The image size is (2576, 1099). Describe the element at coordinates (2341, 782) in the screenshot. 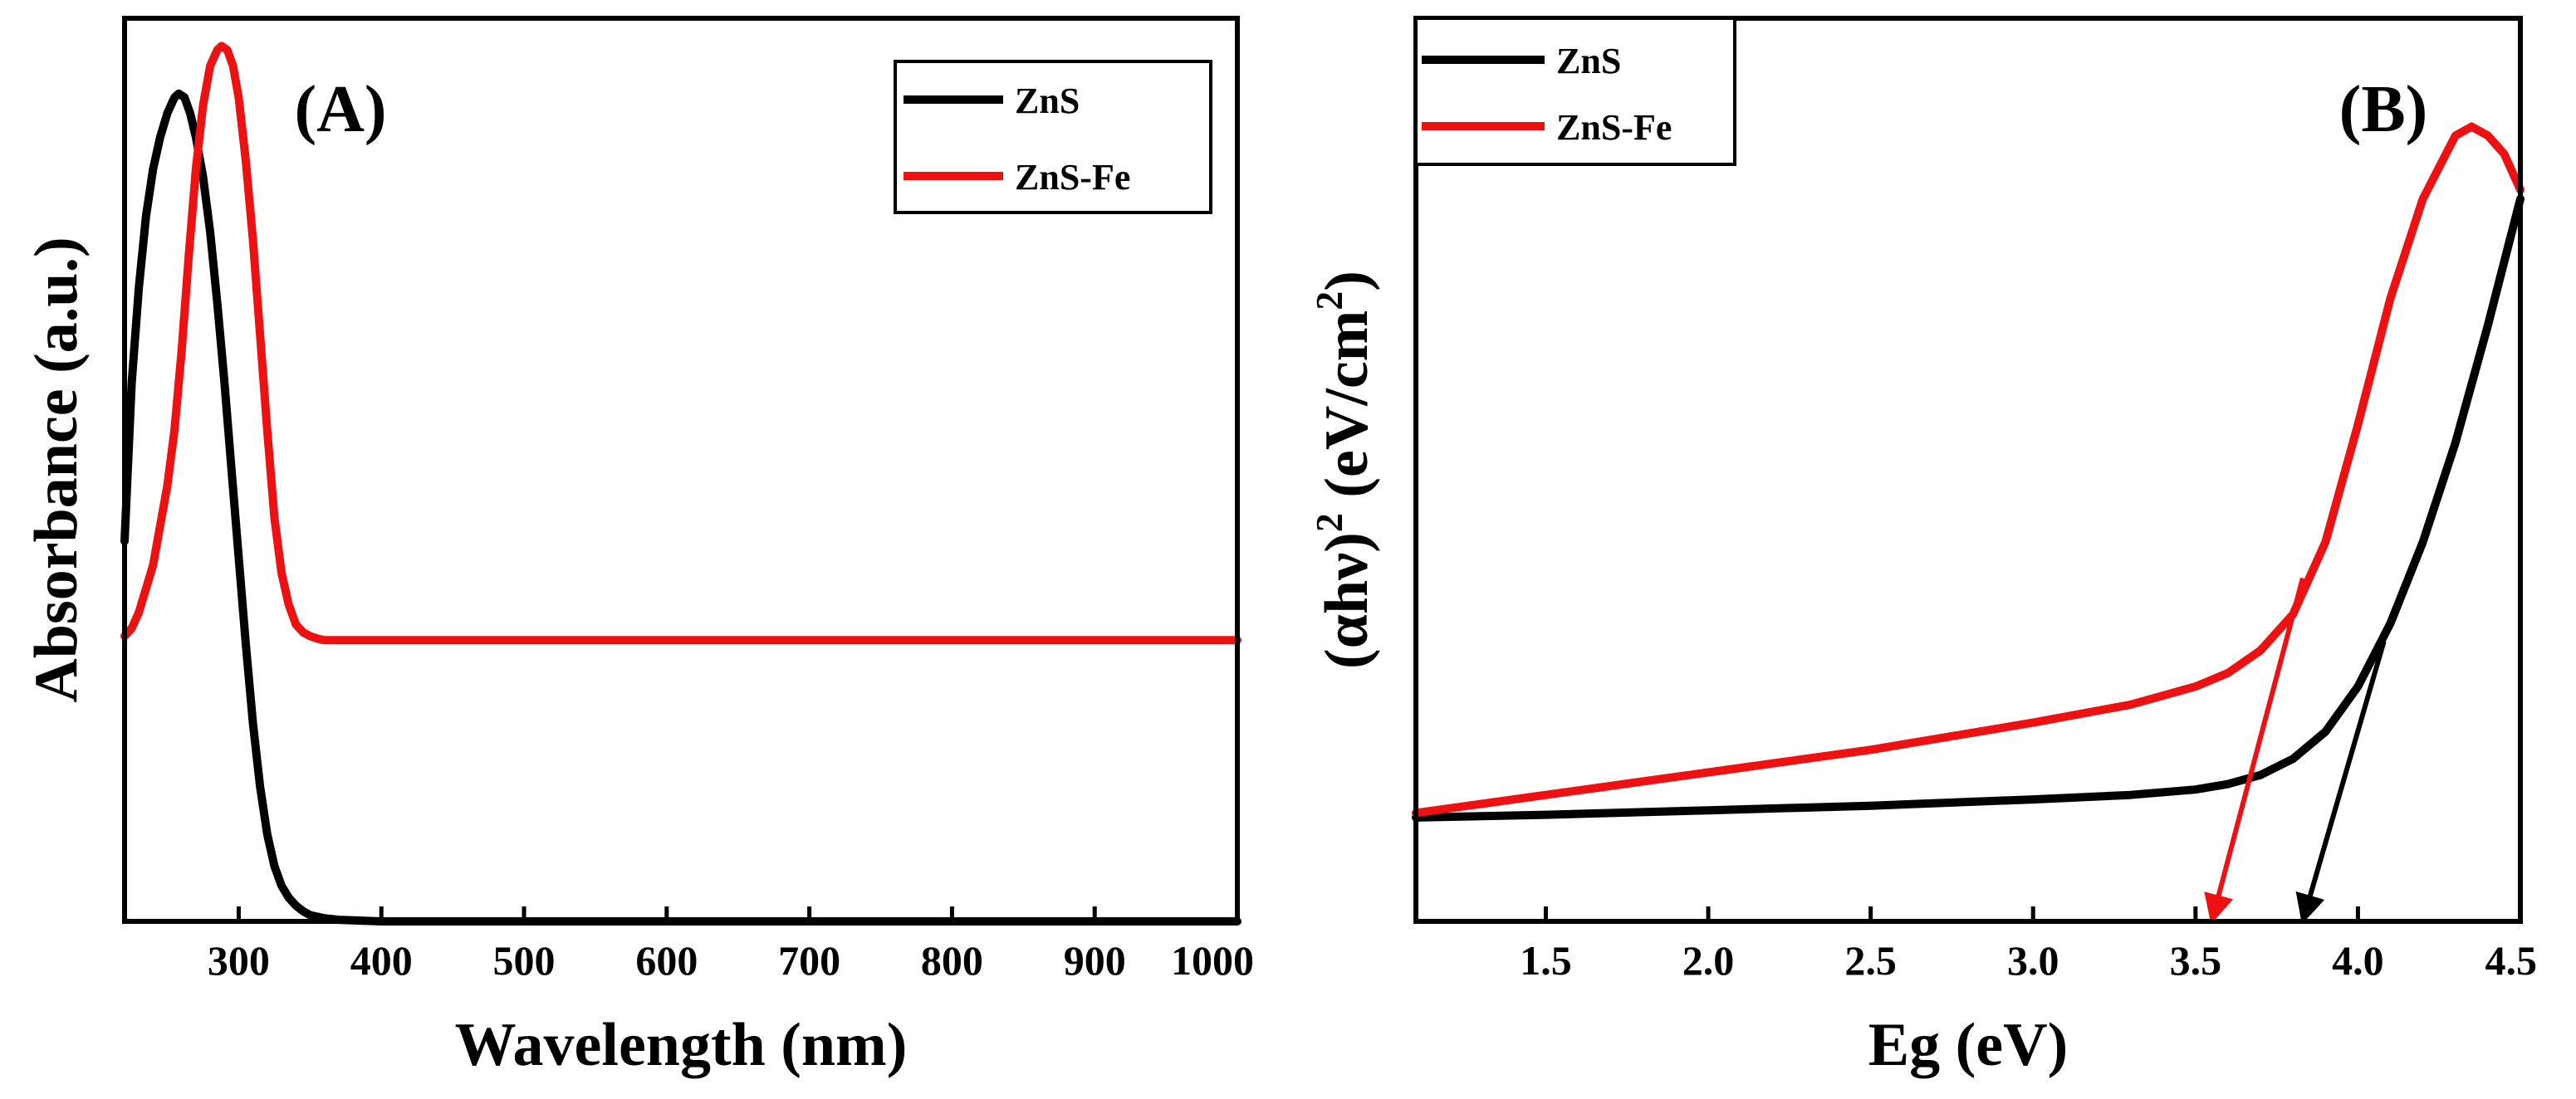

I see `panel-b-tangent-arrow-zns` at that location.